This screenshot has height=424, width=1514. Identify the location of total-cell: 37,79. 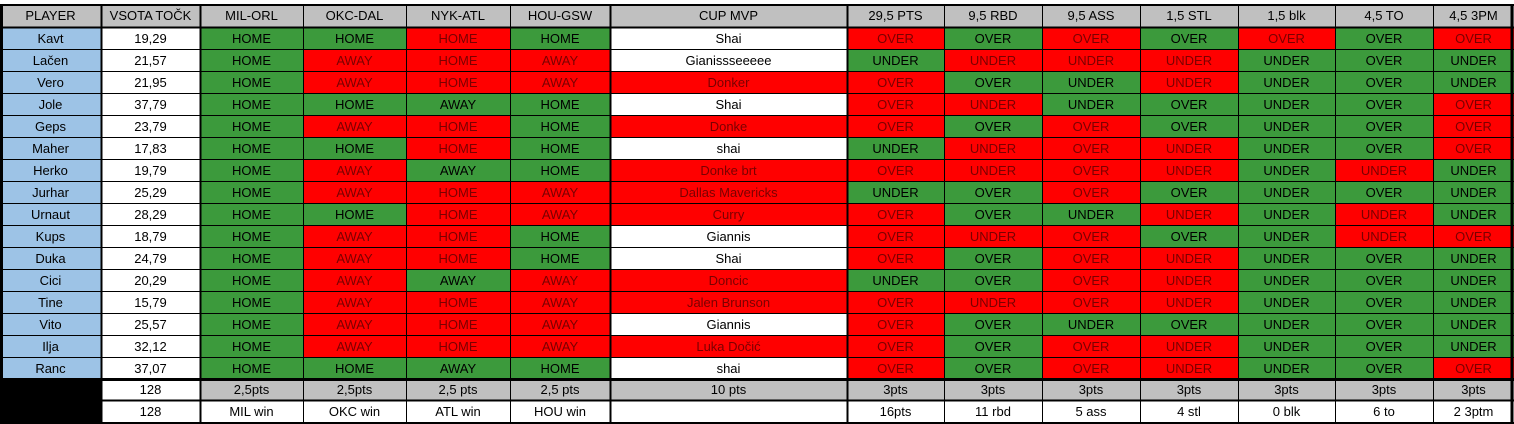
(150, 104).